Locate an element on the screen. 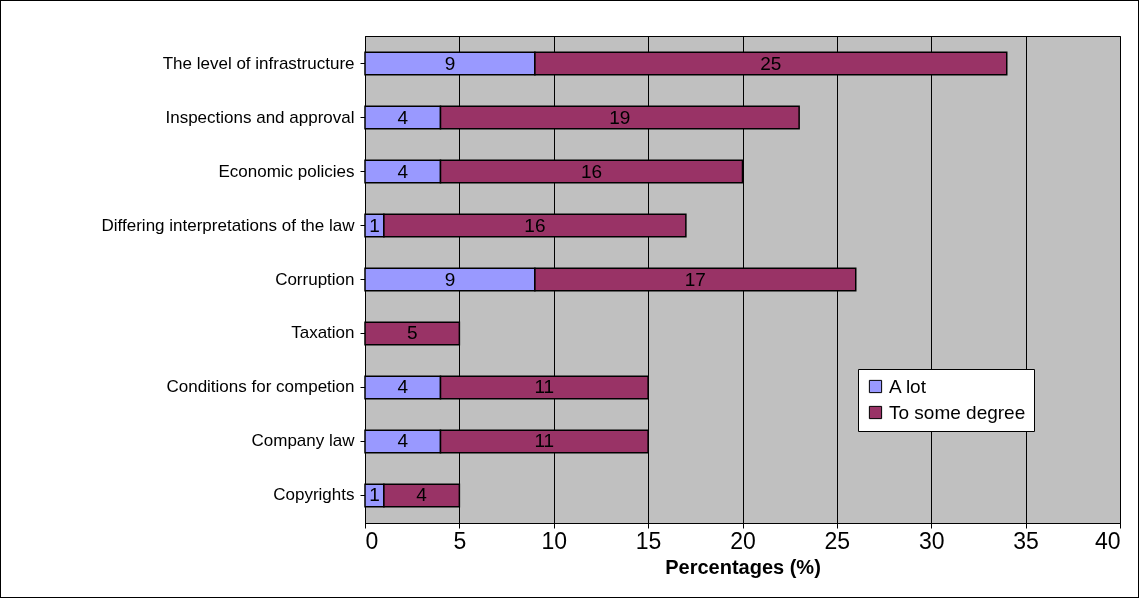  x-axis-title: Percentages (%) is located at coordinates (743, 566).